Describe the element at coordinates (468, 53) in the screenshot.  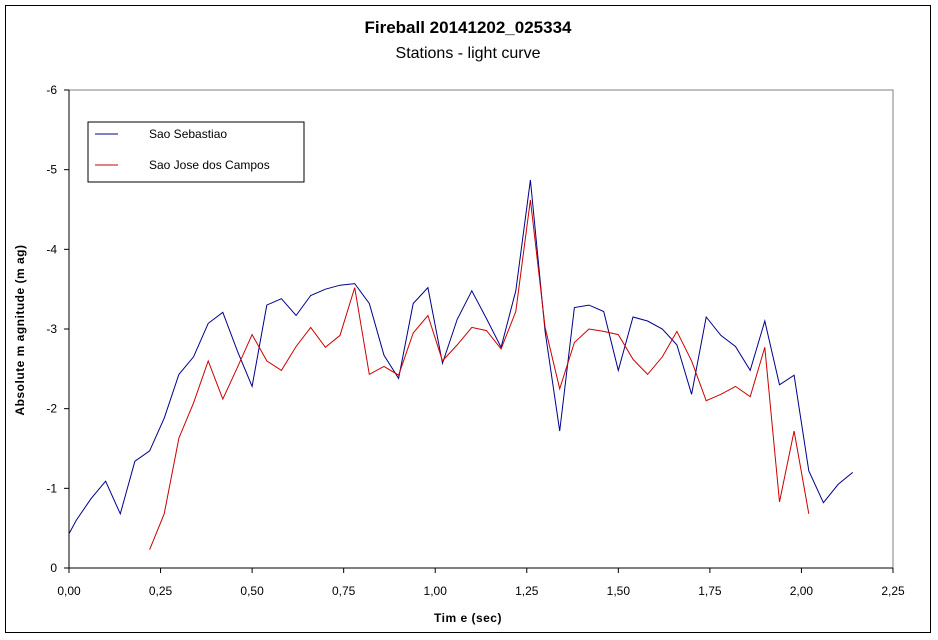
I see `chart-subtitle: Stations - light curve` at that location.